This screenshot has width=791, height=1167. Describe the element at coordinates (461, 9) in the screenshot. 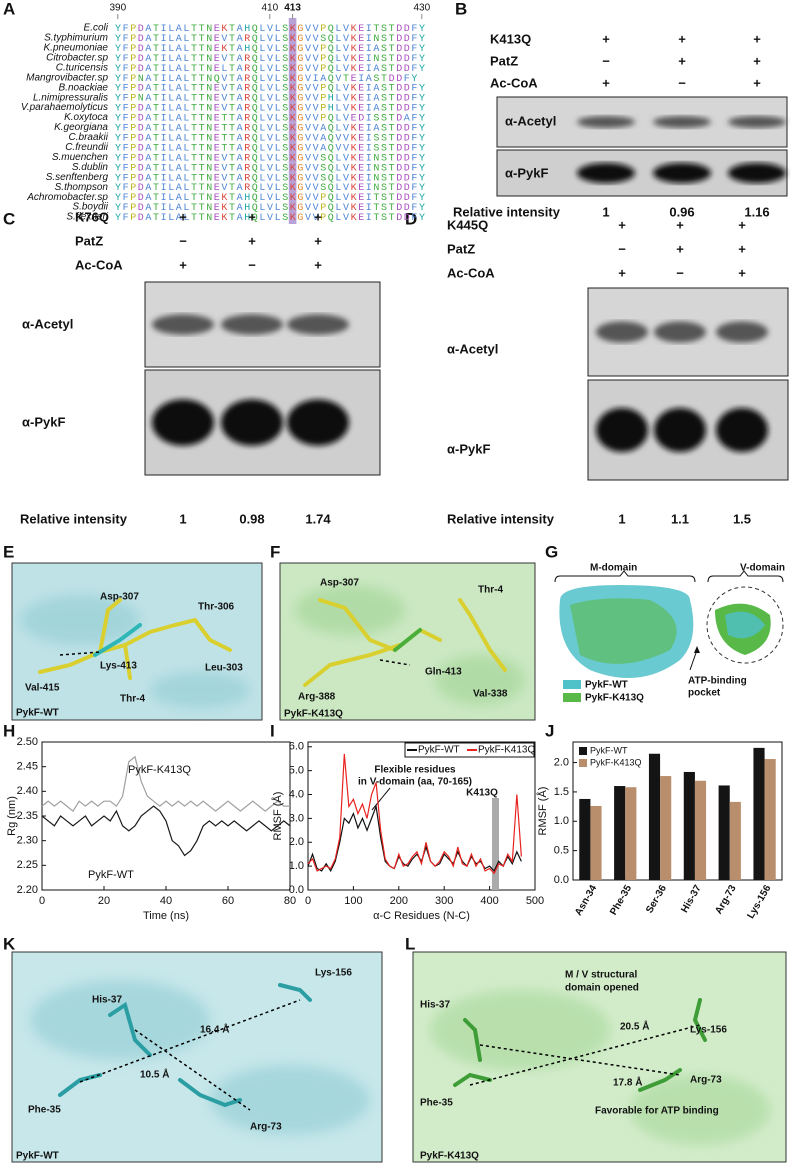

I see `panel-label: B` at that location.